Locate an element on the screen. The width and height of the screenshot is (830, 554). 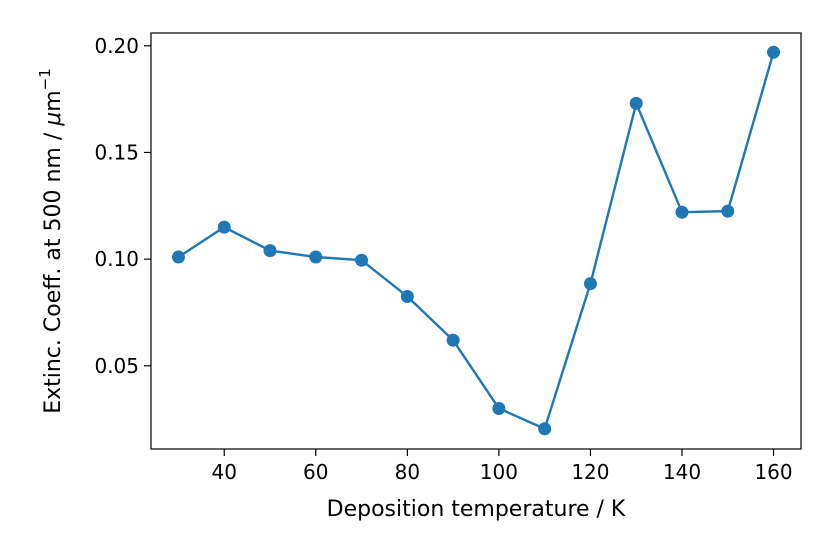
y-axis-label-prefix: Extinc. Coeff. at 500 nm / is located at coordinates (53, 270).